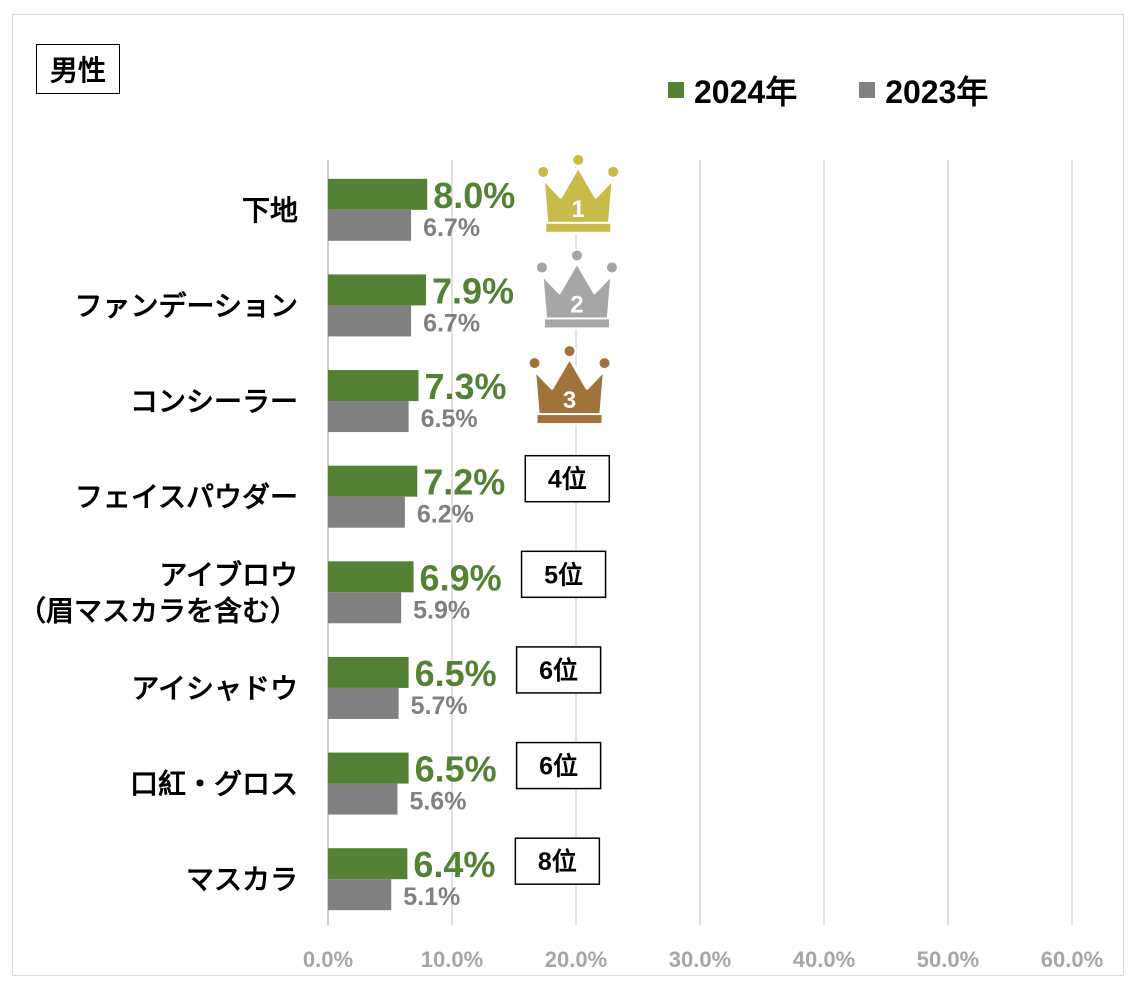 The image size is (1136, 992). I want to click on x-tick-label: 10.0%, so click(452, 959).